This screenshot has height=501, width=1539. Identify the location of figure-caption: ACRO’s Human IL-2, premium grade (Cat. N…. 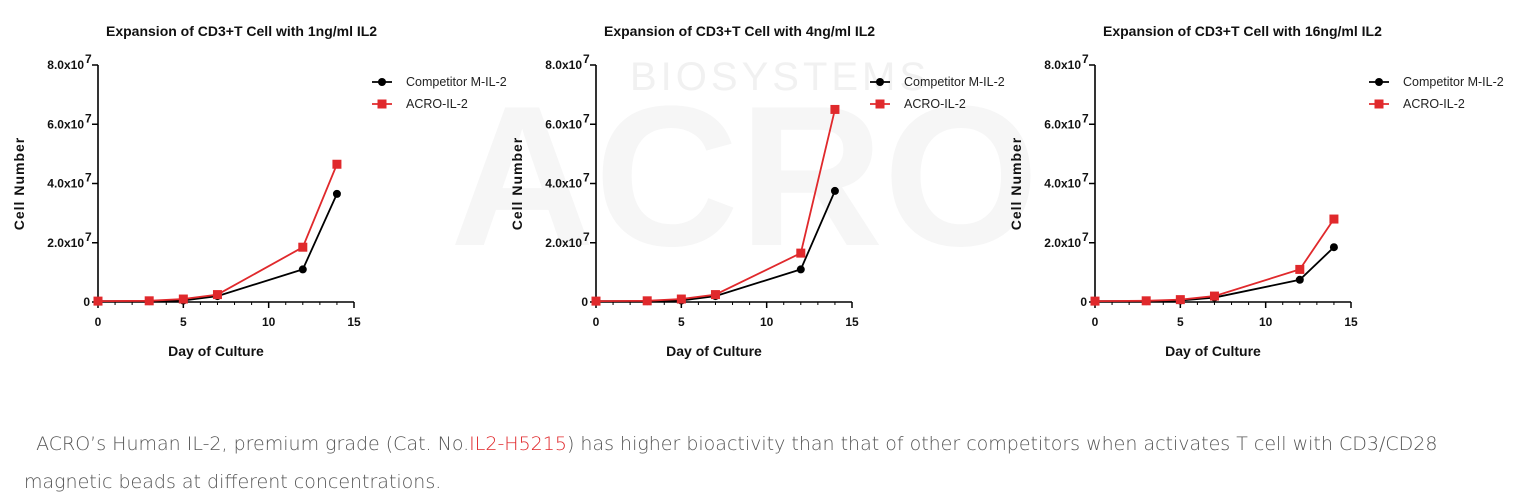
(754, 463).